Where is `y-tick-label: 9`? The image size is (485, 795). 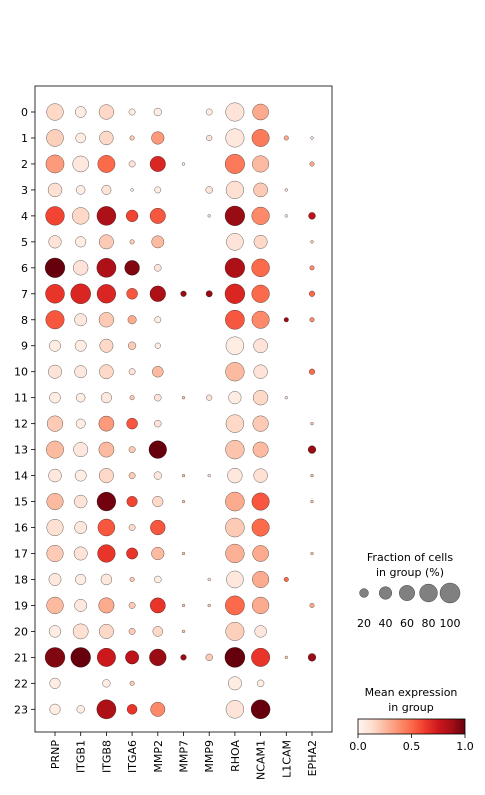
y-tick-label: 9 is located at coordinates (24, 346).